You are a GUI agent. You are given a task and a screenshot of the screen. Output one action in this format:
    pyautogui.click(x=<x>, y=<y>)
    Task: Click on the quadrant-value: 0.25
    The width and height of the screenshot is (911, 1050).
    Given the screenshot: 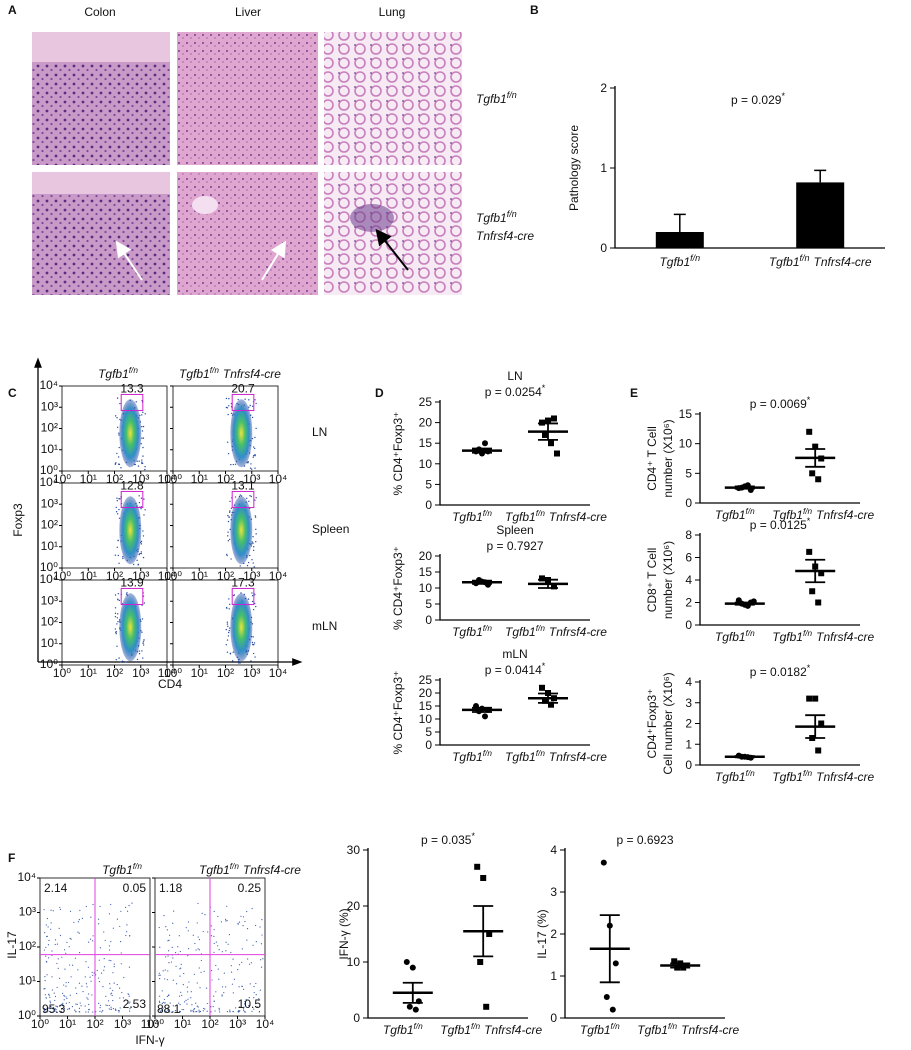 What is the action you would take?
    pyautogui.click(x=250, y=888)
    